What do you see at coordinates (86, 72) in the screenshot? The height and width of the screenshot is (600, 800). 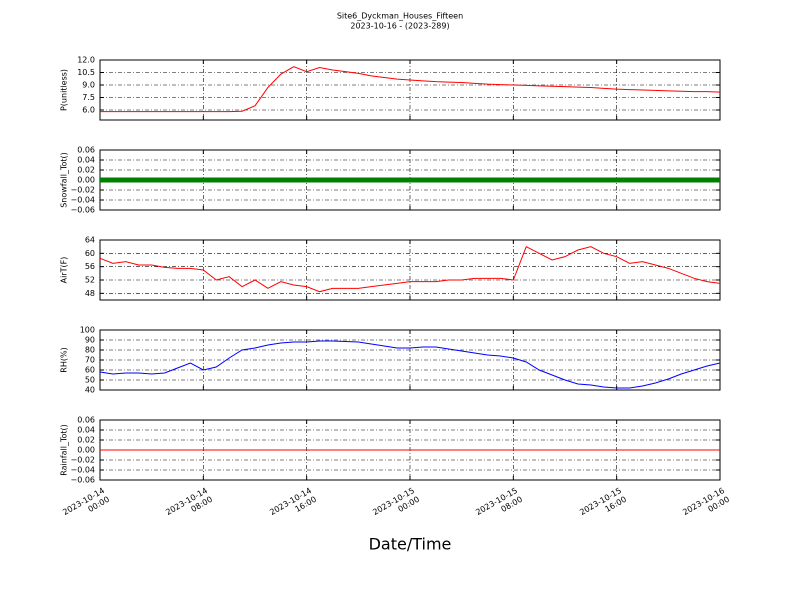 I see `y-tick-label: 10.5` at bounding box center [86, 72].